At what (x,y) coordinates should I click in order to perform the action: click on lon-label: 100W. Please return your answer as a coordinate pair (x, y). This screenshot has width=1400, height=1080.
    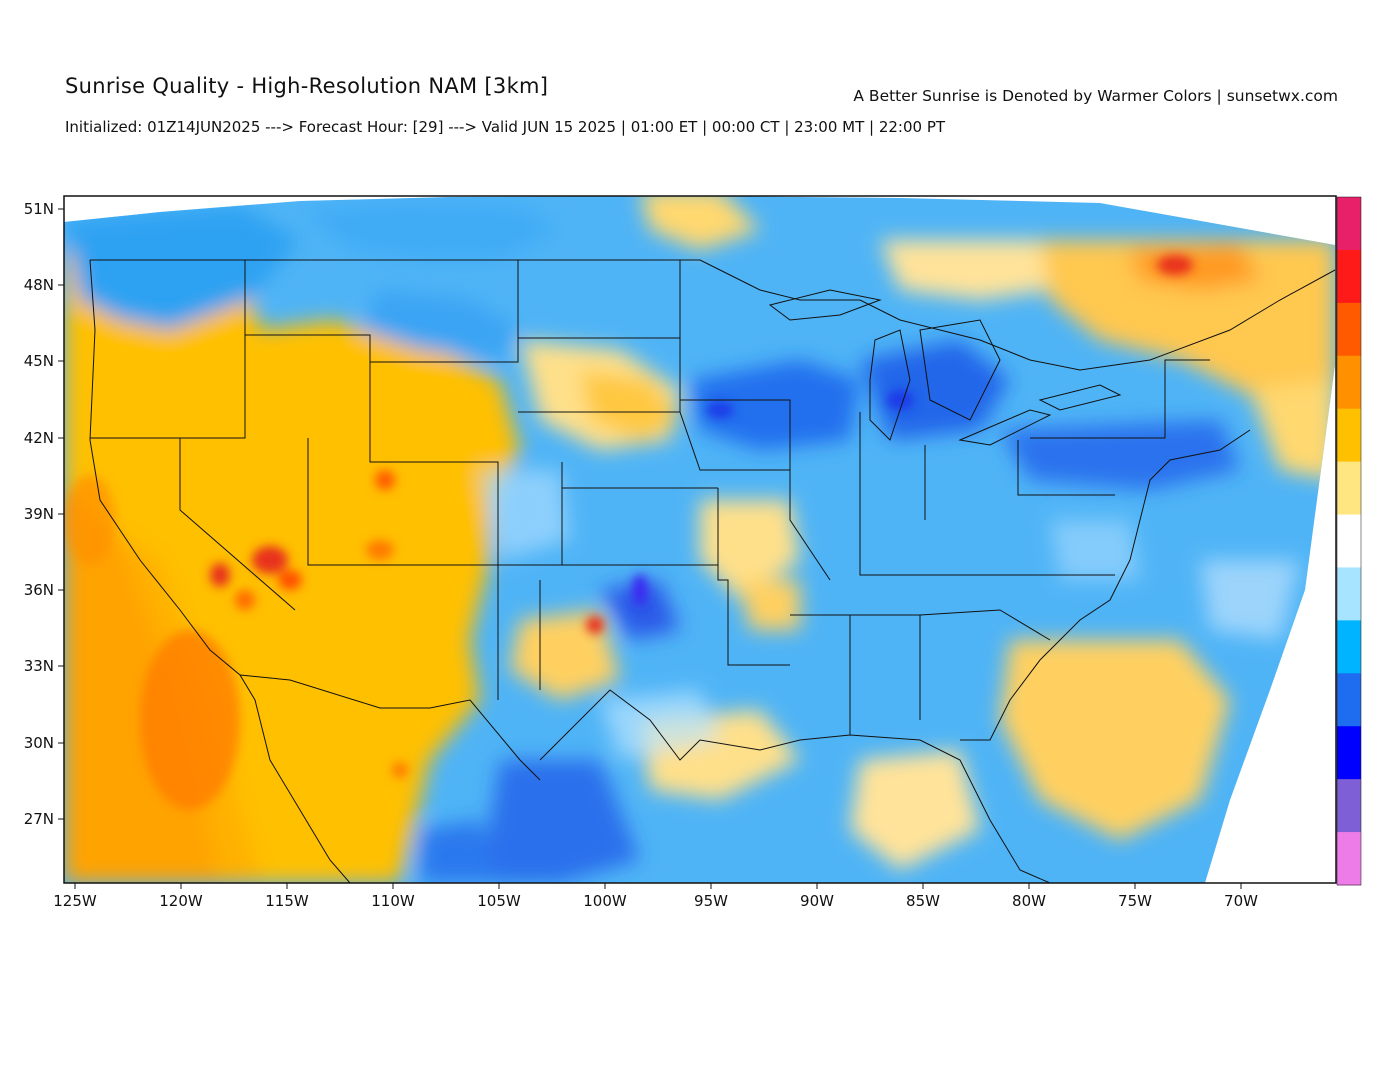
    Looking at the image, I should click on (605, 901).